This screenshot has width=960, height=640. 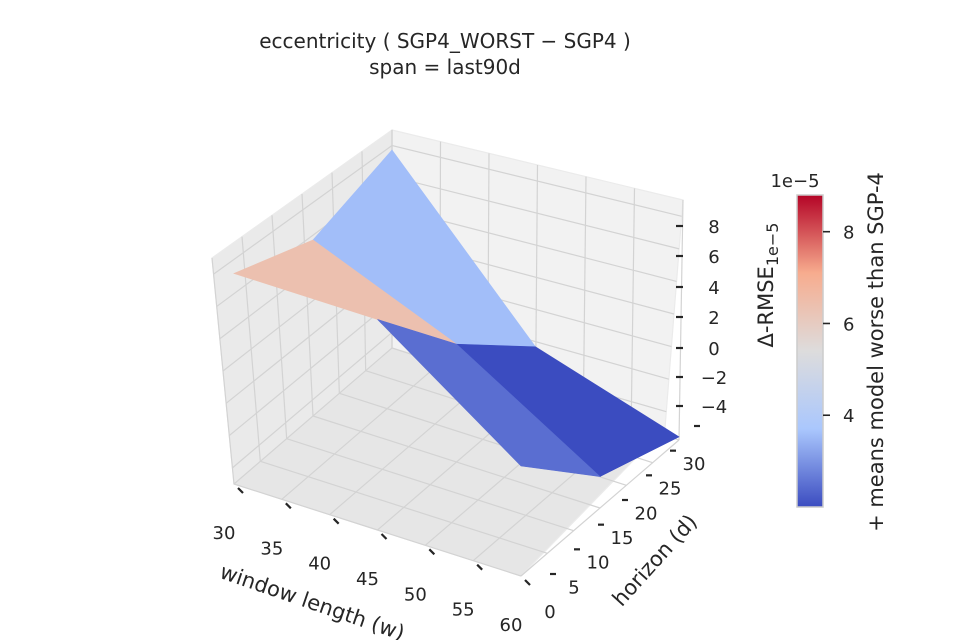 What do you see at coordinates (713, 288) in the screenshot?
I see `z-tick-label: 4` at bounding box center [713, 288].